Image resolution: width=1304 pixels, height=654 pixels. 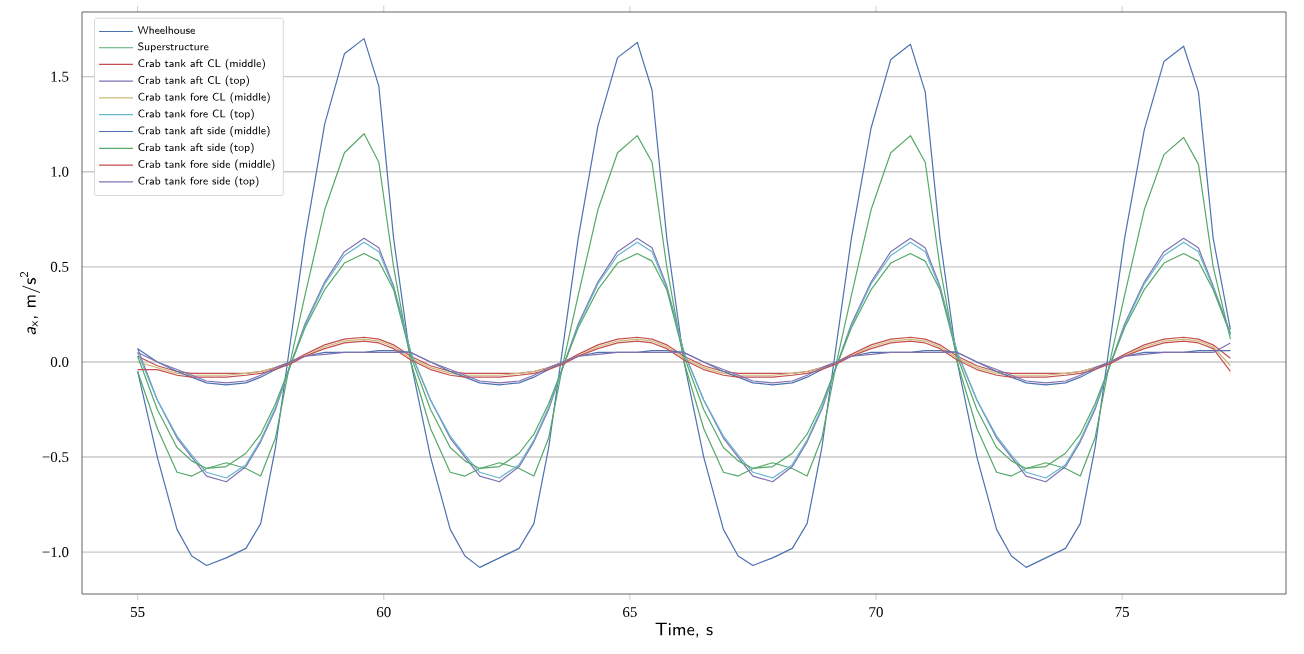 What do you see at coordinates (684, 630) in the screenshot?
I see `x-axis-title: Time, s` at bounding box center [684, 630].